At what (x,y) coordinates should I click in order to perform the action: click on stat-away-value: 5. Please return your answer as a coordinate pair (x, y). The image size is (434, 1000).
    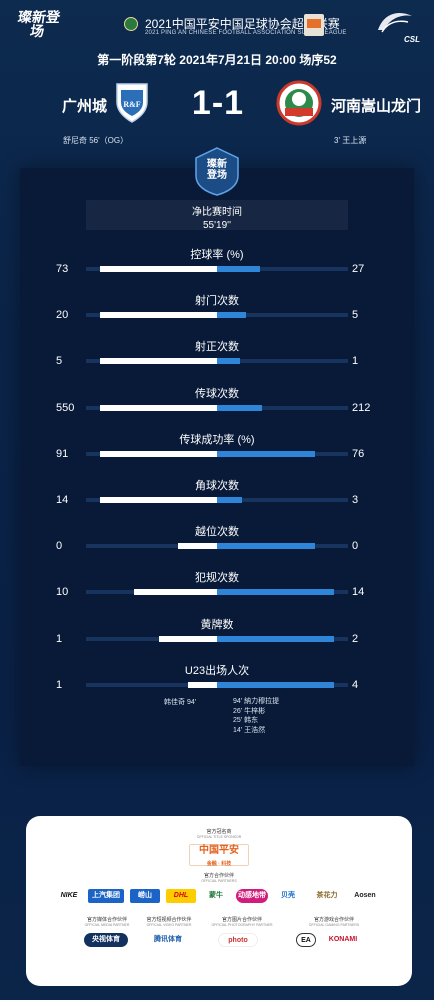
    Looking at the image, I should click on (355, 315).